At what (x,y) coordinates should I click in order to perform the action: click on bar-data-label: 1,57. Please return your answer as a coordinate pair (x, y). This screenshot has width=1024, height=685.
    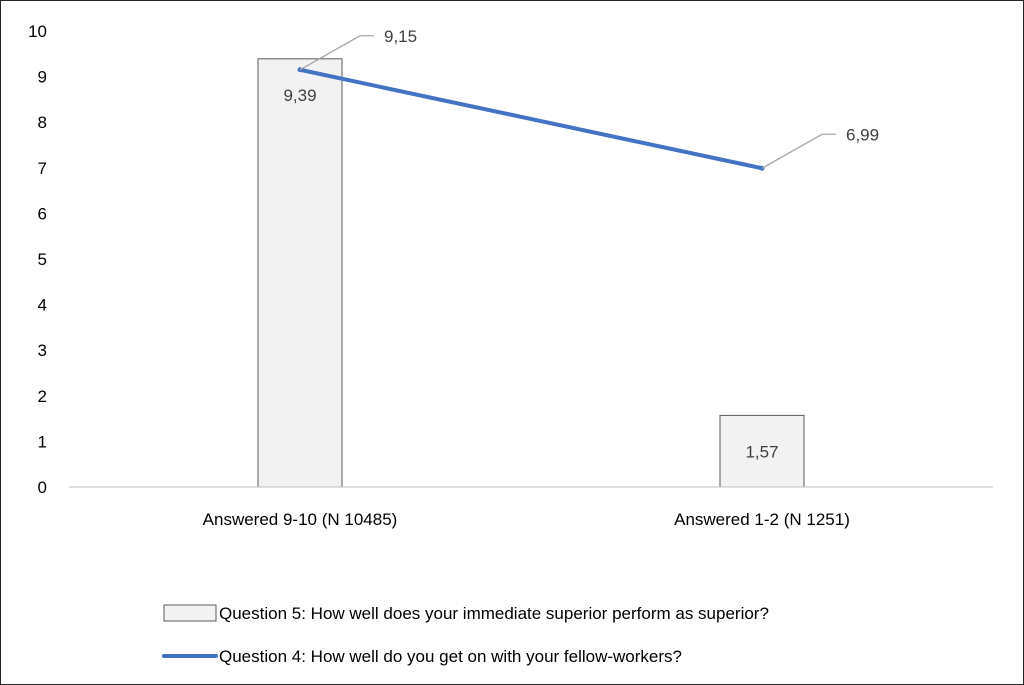
    Looking at the image, I should click on (761, 451).